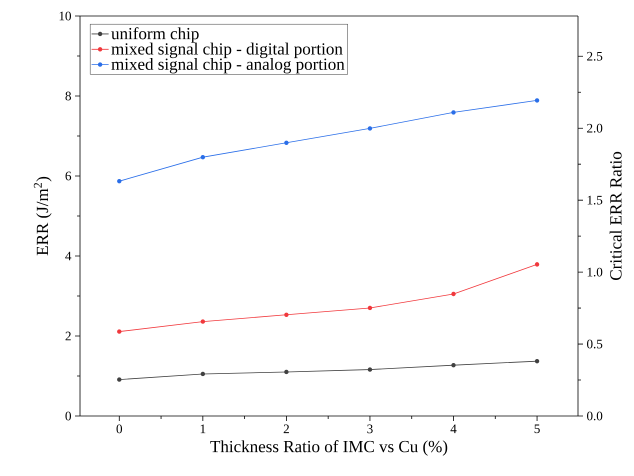 The height and width of the screenshot is (476, 634). What do you see at coordinates (286, 429) in the screenshot?
I see `x-tick-label: 2` at bounding box center [286, 429].